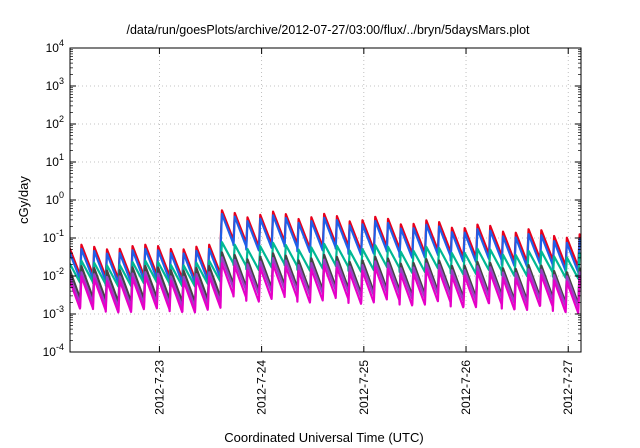 This screenshot has width=640, height=448. What do you see at coordinates (53, 274) in the screenshot?
I see `y-tick-label: 10⁻²` at bounding box center [53, 274].